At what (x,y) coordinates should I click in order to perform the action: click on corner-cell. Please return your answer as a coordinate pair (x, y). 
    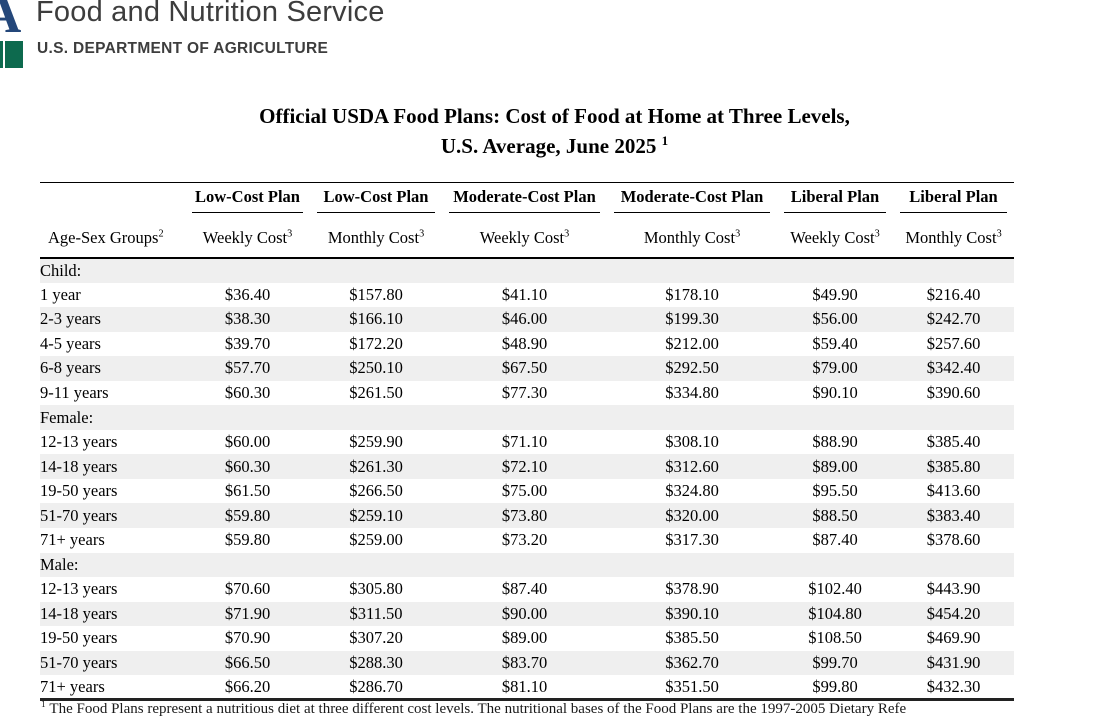
    Looking at the image, I should click on (112, 199).